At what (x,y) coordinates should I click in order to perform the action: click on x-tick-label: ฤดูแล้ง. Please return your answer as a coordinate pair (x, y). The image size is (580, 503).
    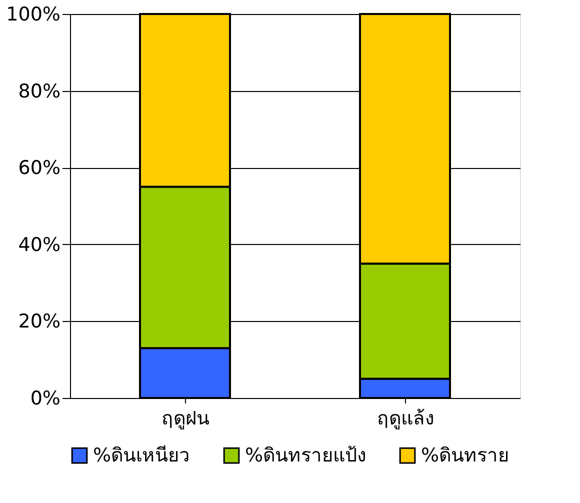
    Looking at the image, I should click on (405, 419).